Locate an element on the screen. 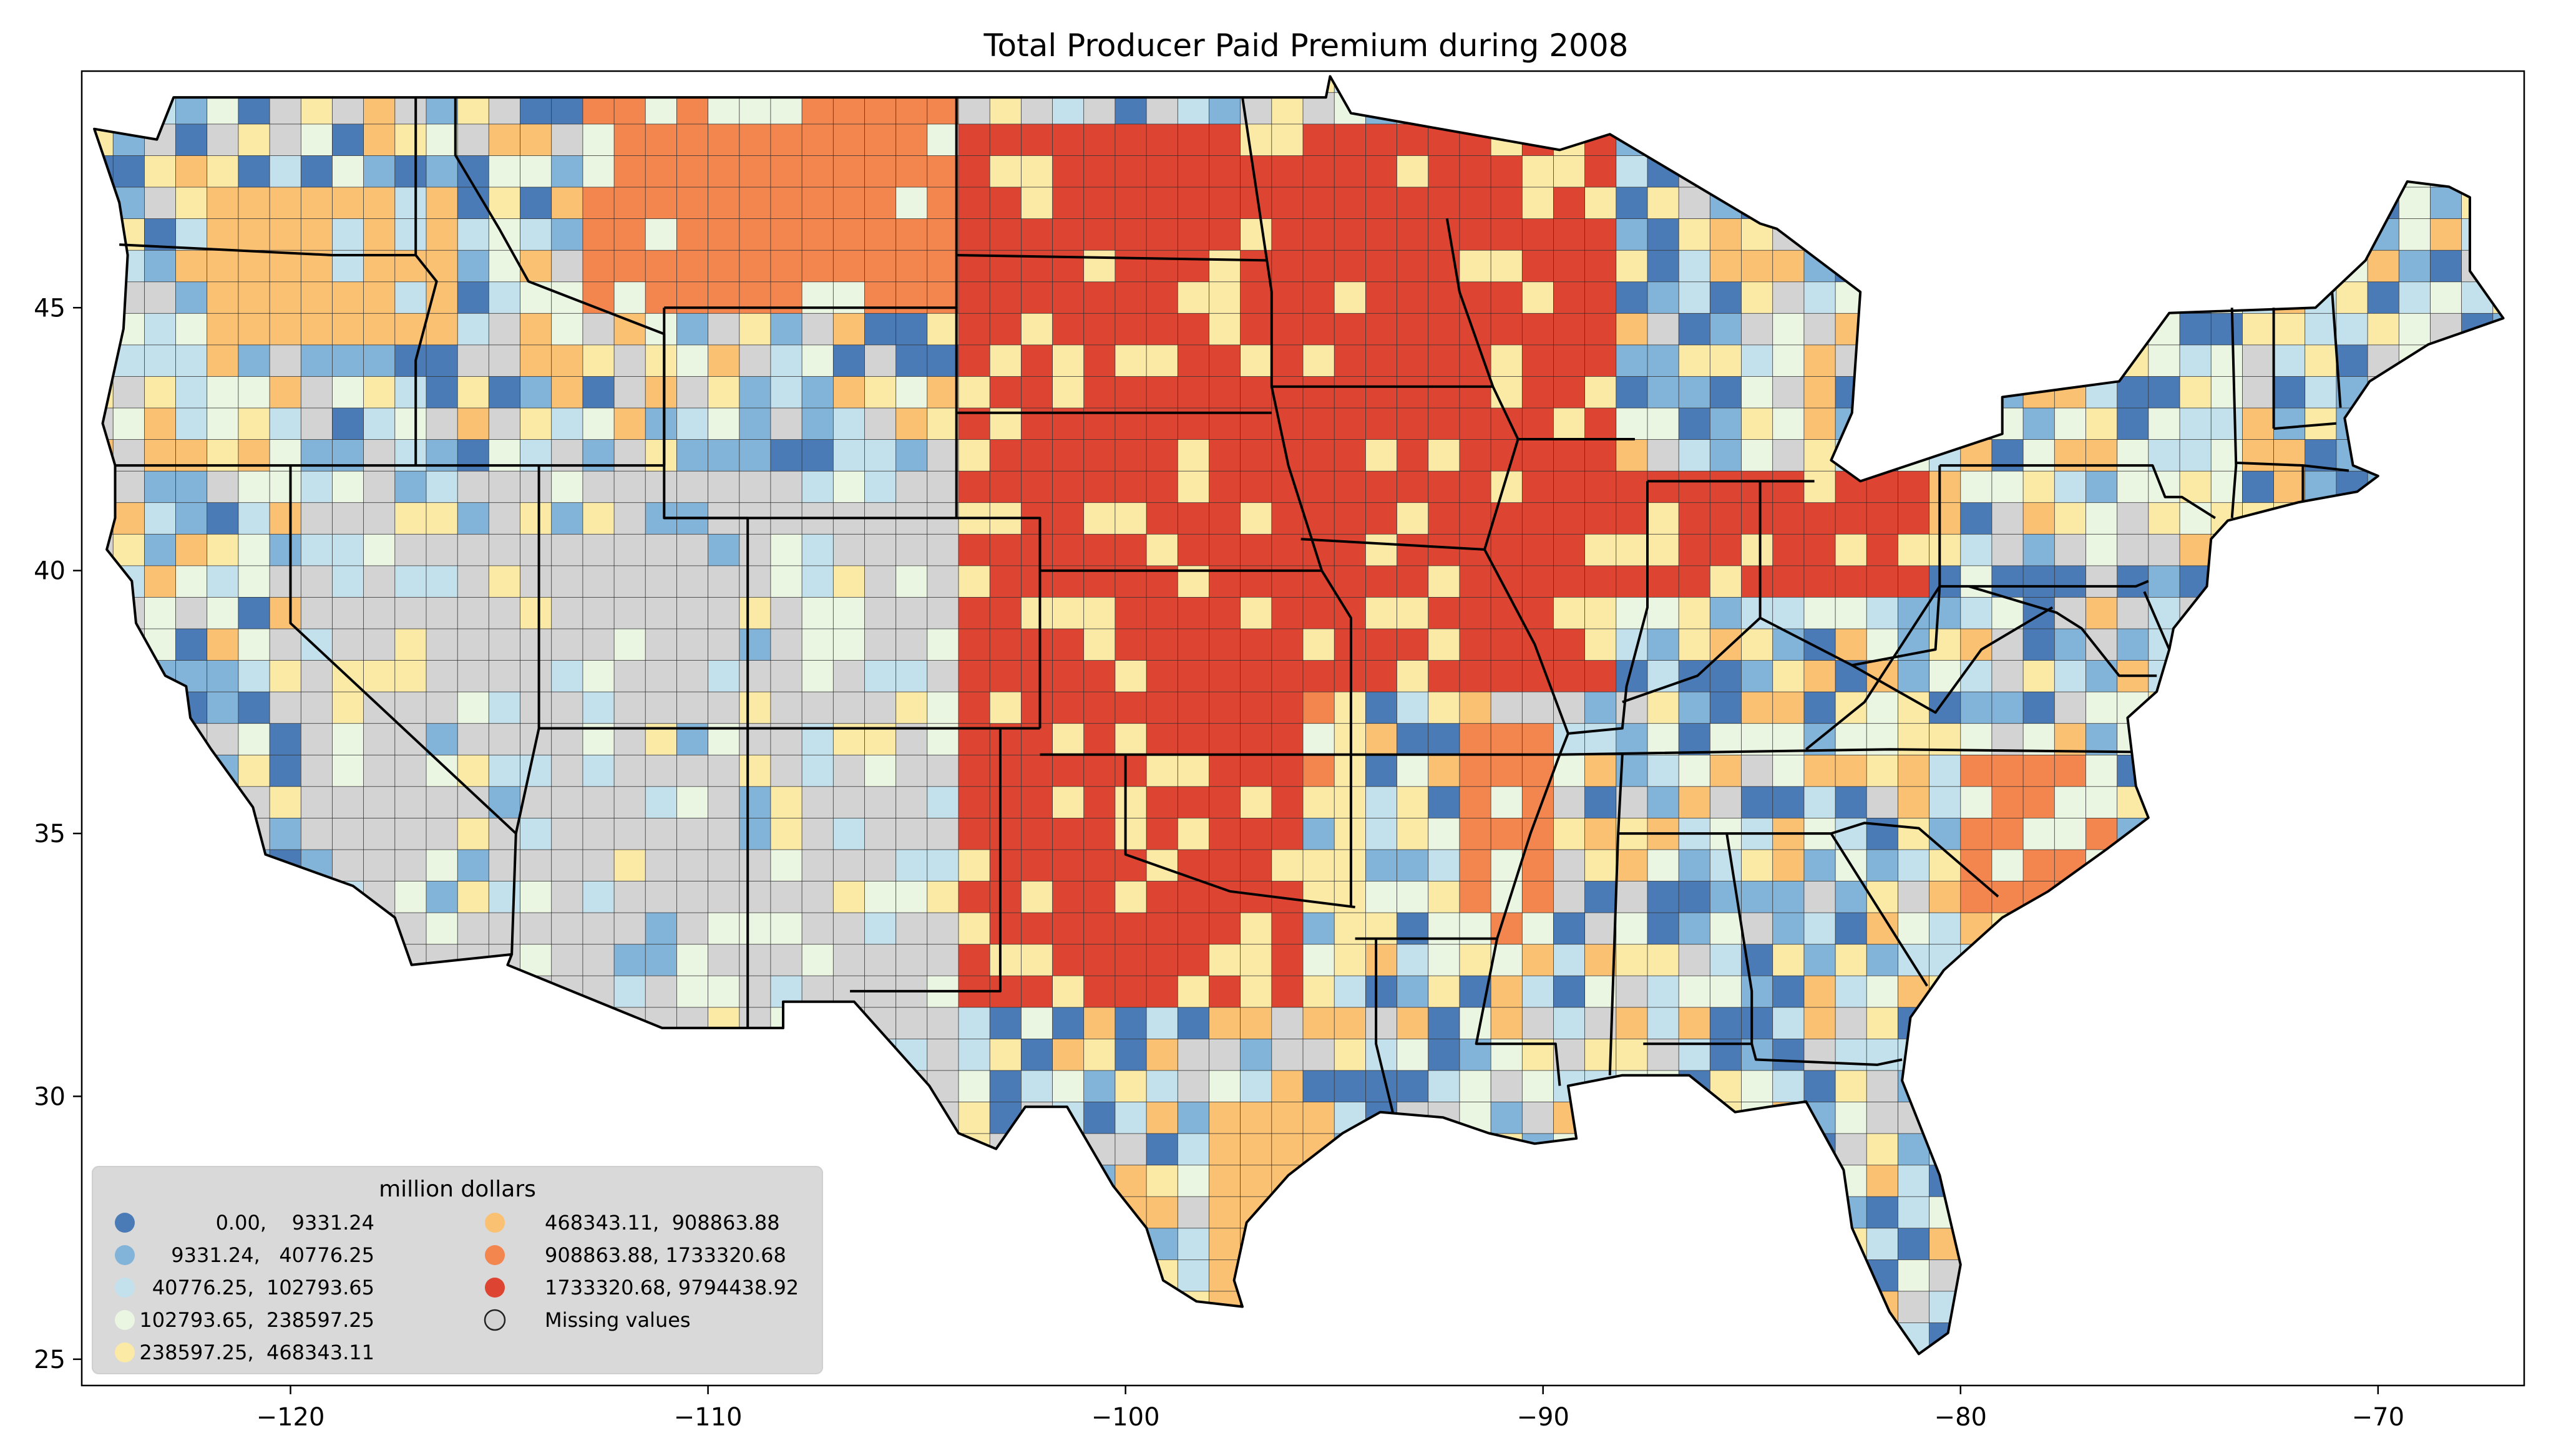  legend-label: 238597.25, 468343.11 is located at coordinates (256, 1352).